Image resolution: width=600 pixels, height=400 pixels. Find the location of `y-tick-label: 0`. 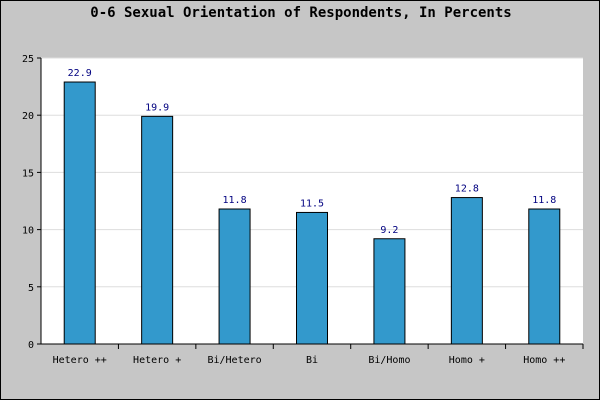

y-tick-label: 0 is located at coordinates (31, 345).